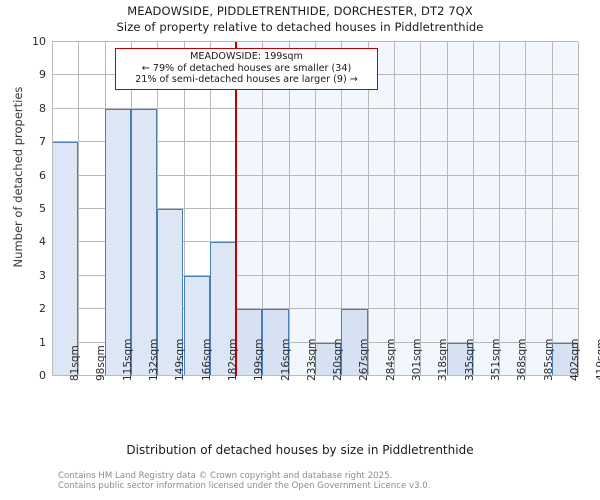  Describe the element at coordinates (564, 359) in the screenshot. I see `bar-402sqm` at that location.